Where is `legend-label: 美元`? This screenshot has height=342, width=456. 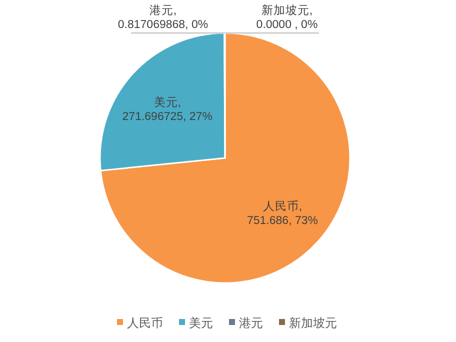
legend-label: 美元 is located at coordinates (201, 323).